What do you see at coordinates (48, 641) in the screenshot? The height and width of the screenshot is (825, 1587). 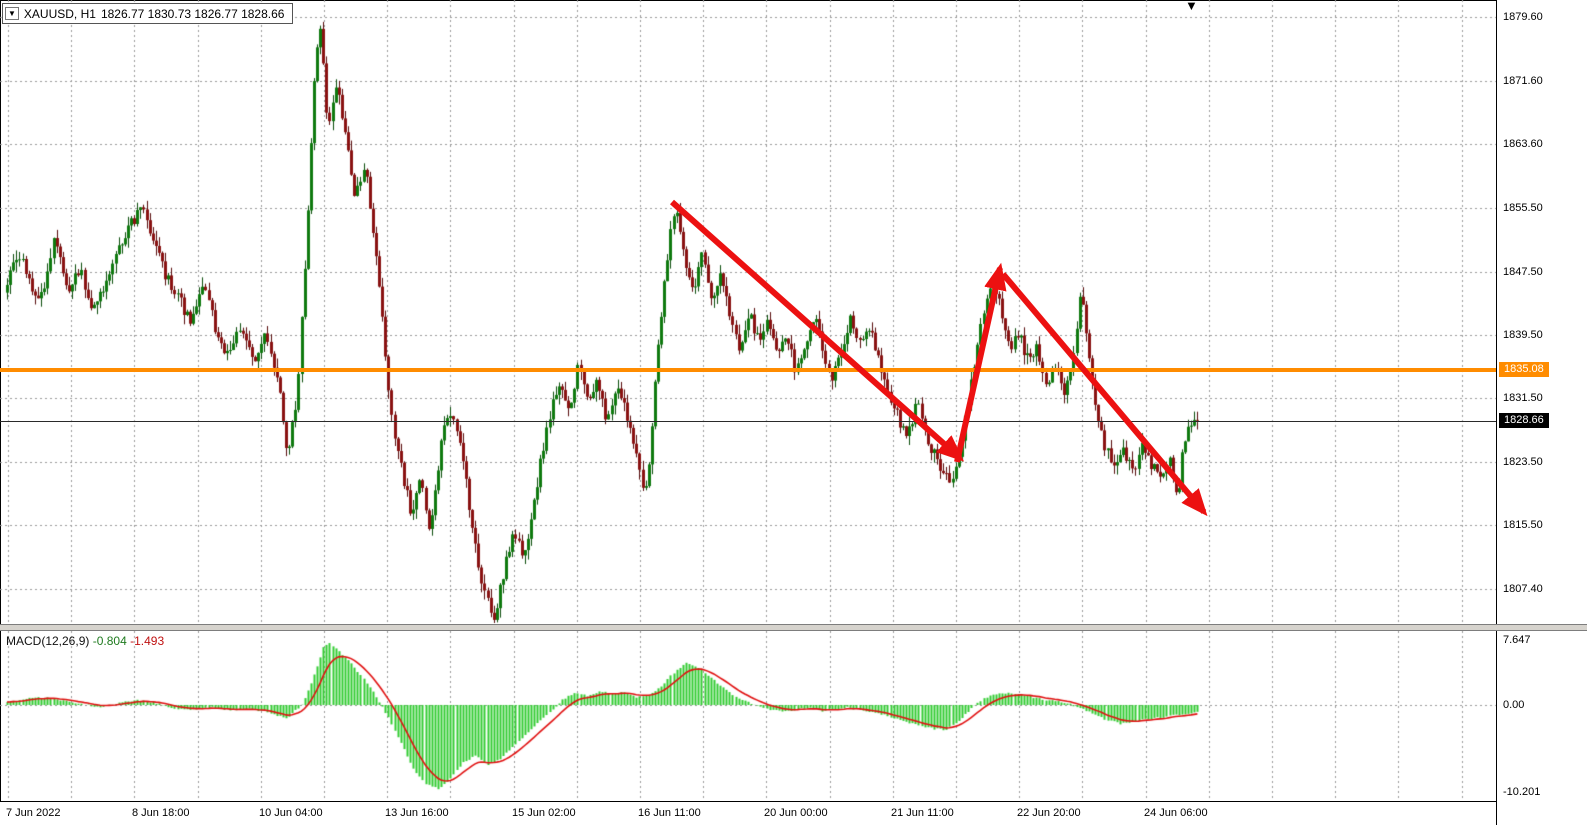 I see `macd-name: MACD(12,26,9)` at bounding box center [48, 641].